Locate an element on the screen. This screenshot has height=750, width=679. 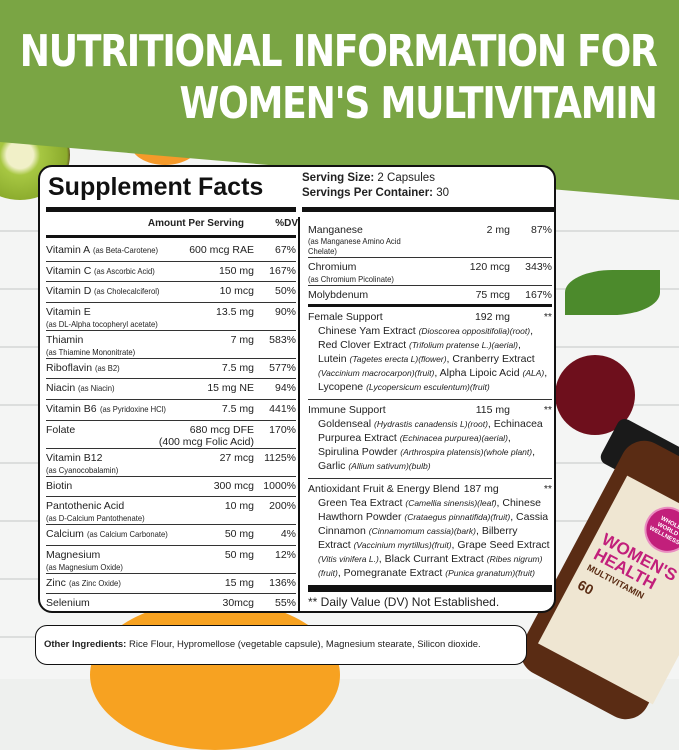
nutrient-label: Niacin is located at coordinates (61, 388).